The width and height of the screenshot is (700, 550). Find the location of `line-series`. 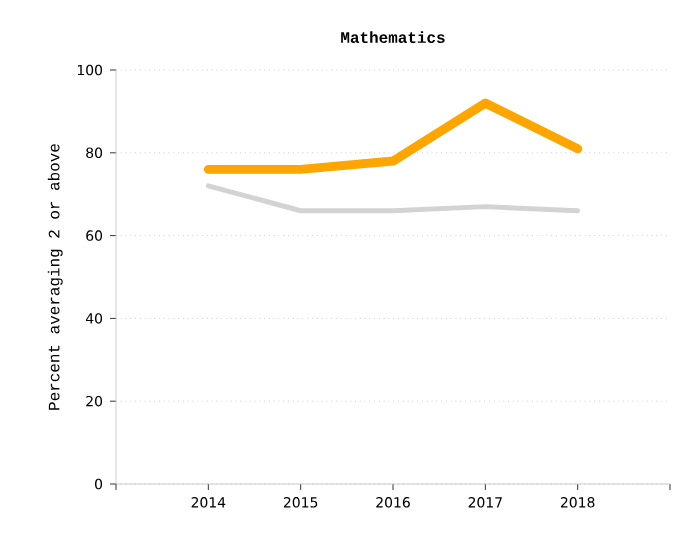

line-series is located at coordinates (393, 136).